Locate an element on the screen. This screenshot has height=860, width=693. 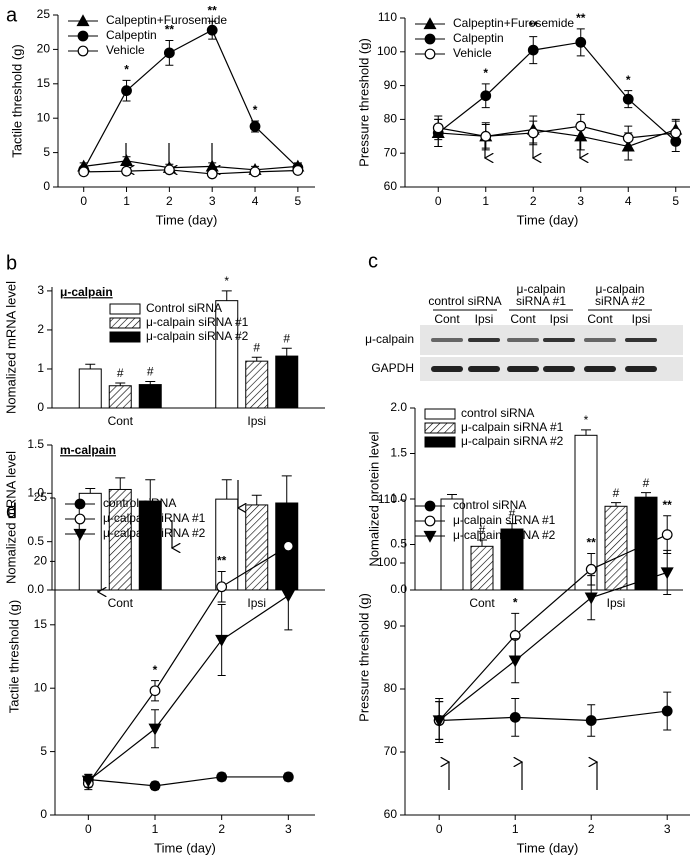
y-tick-label: 80 is located at coordinates (391, 119).